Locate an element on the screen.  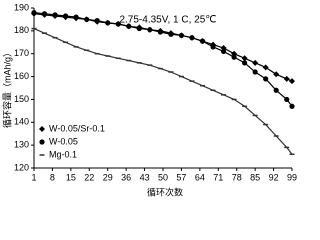
x-tick-label: 78 is located at coordinates (237, 177).